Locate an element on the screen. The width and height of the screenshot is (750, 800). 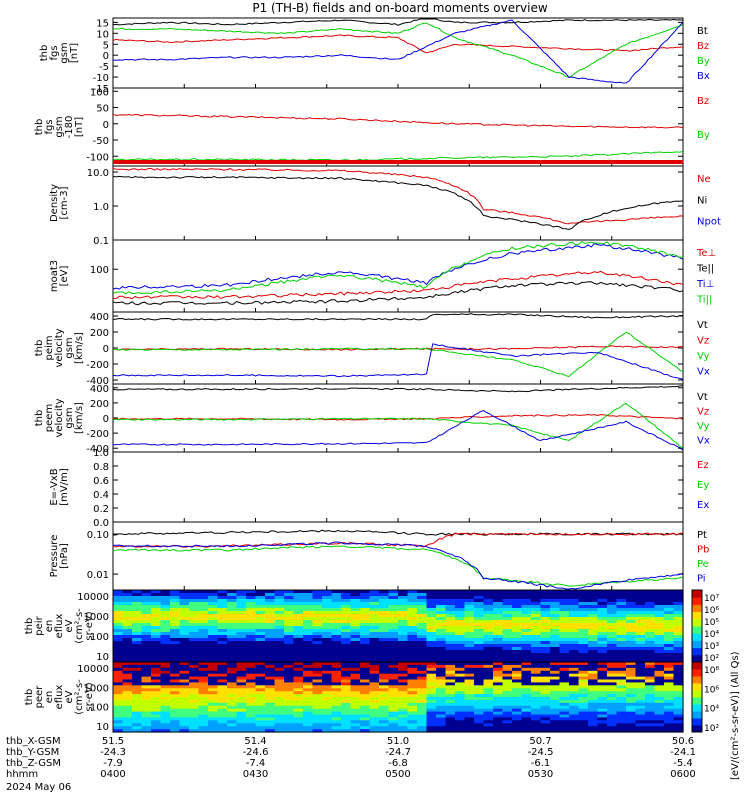
y-axis-label-line: [nPa] is located at coordinates (64, 556).